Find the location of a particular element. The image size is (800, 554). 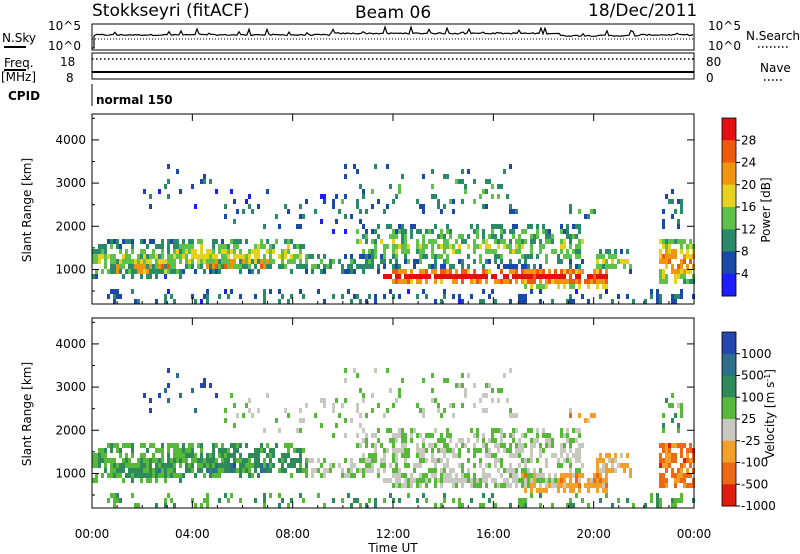

nsky-tick-top: 10^5 is located at coordinates (64, 26).